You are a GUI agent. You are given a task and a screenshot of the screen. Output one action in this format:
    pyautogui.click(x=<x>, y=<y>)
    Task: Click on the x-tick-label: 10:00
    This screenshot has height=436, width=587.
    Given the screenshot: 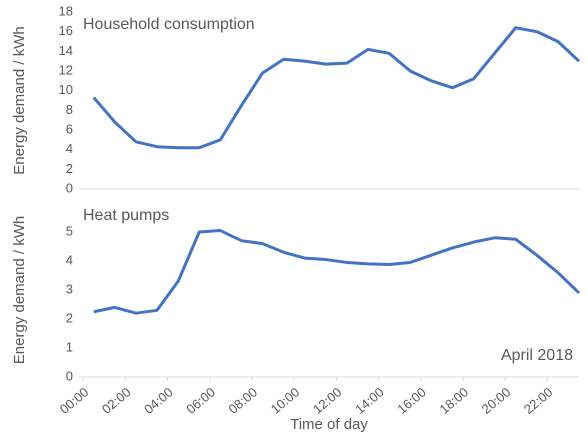 What is the action you would take?
    pyautogui.click(x=285, y=400)
    